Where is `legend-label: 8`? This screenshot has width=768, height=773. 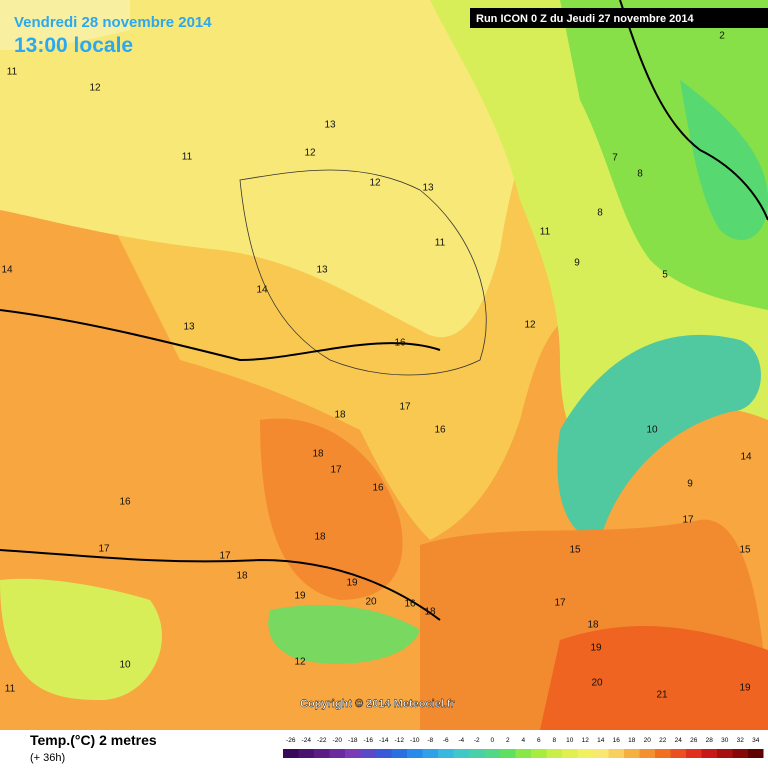
legend-label: 8 is located at coordinates (554, 740).